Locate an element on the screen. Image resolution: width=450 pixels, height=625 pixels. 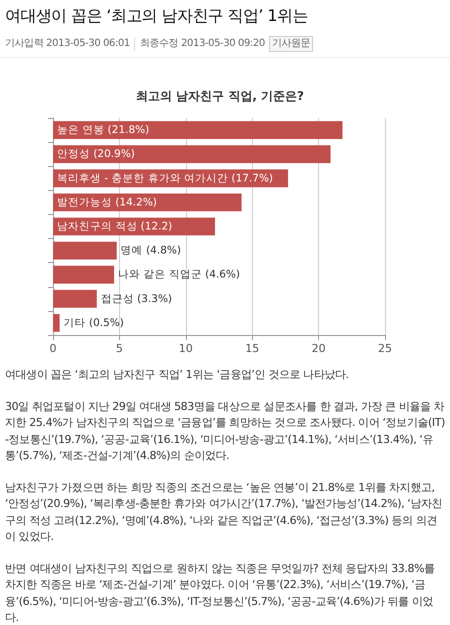
chart-title: 여대생이 꼽은 ‘최고의 남자친구 직업’ 1위는 is located at coordinates (156, 16).